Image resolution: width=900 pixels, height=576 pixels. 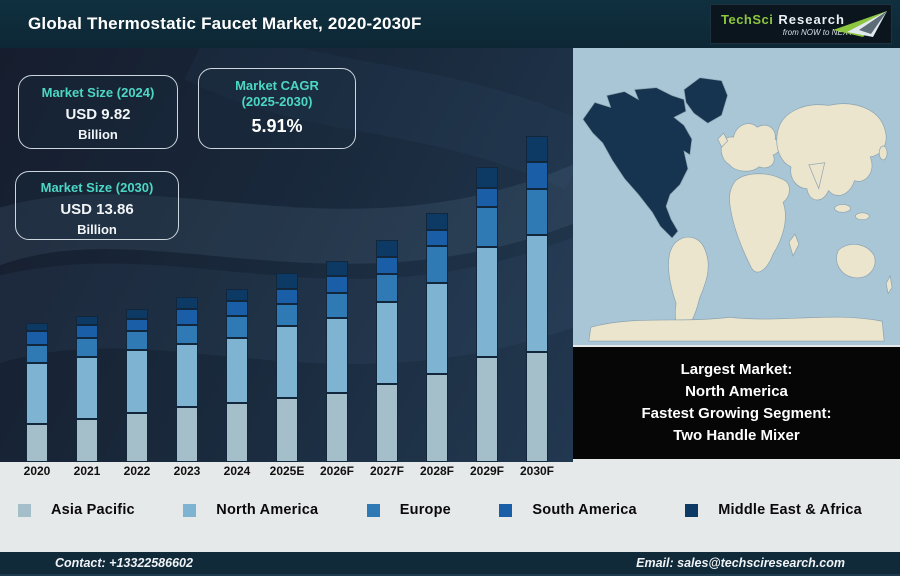 What do you see at coordinates (794, 245) in the screenshot?
I see `map-madagascar` at bounding box center [794, 245].